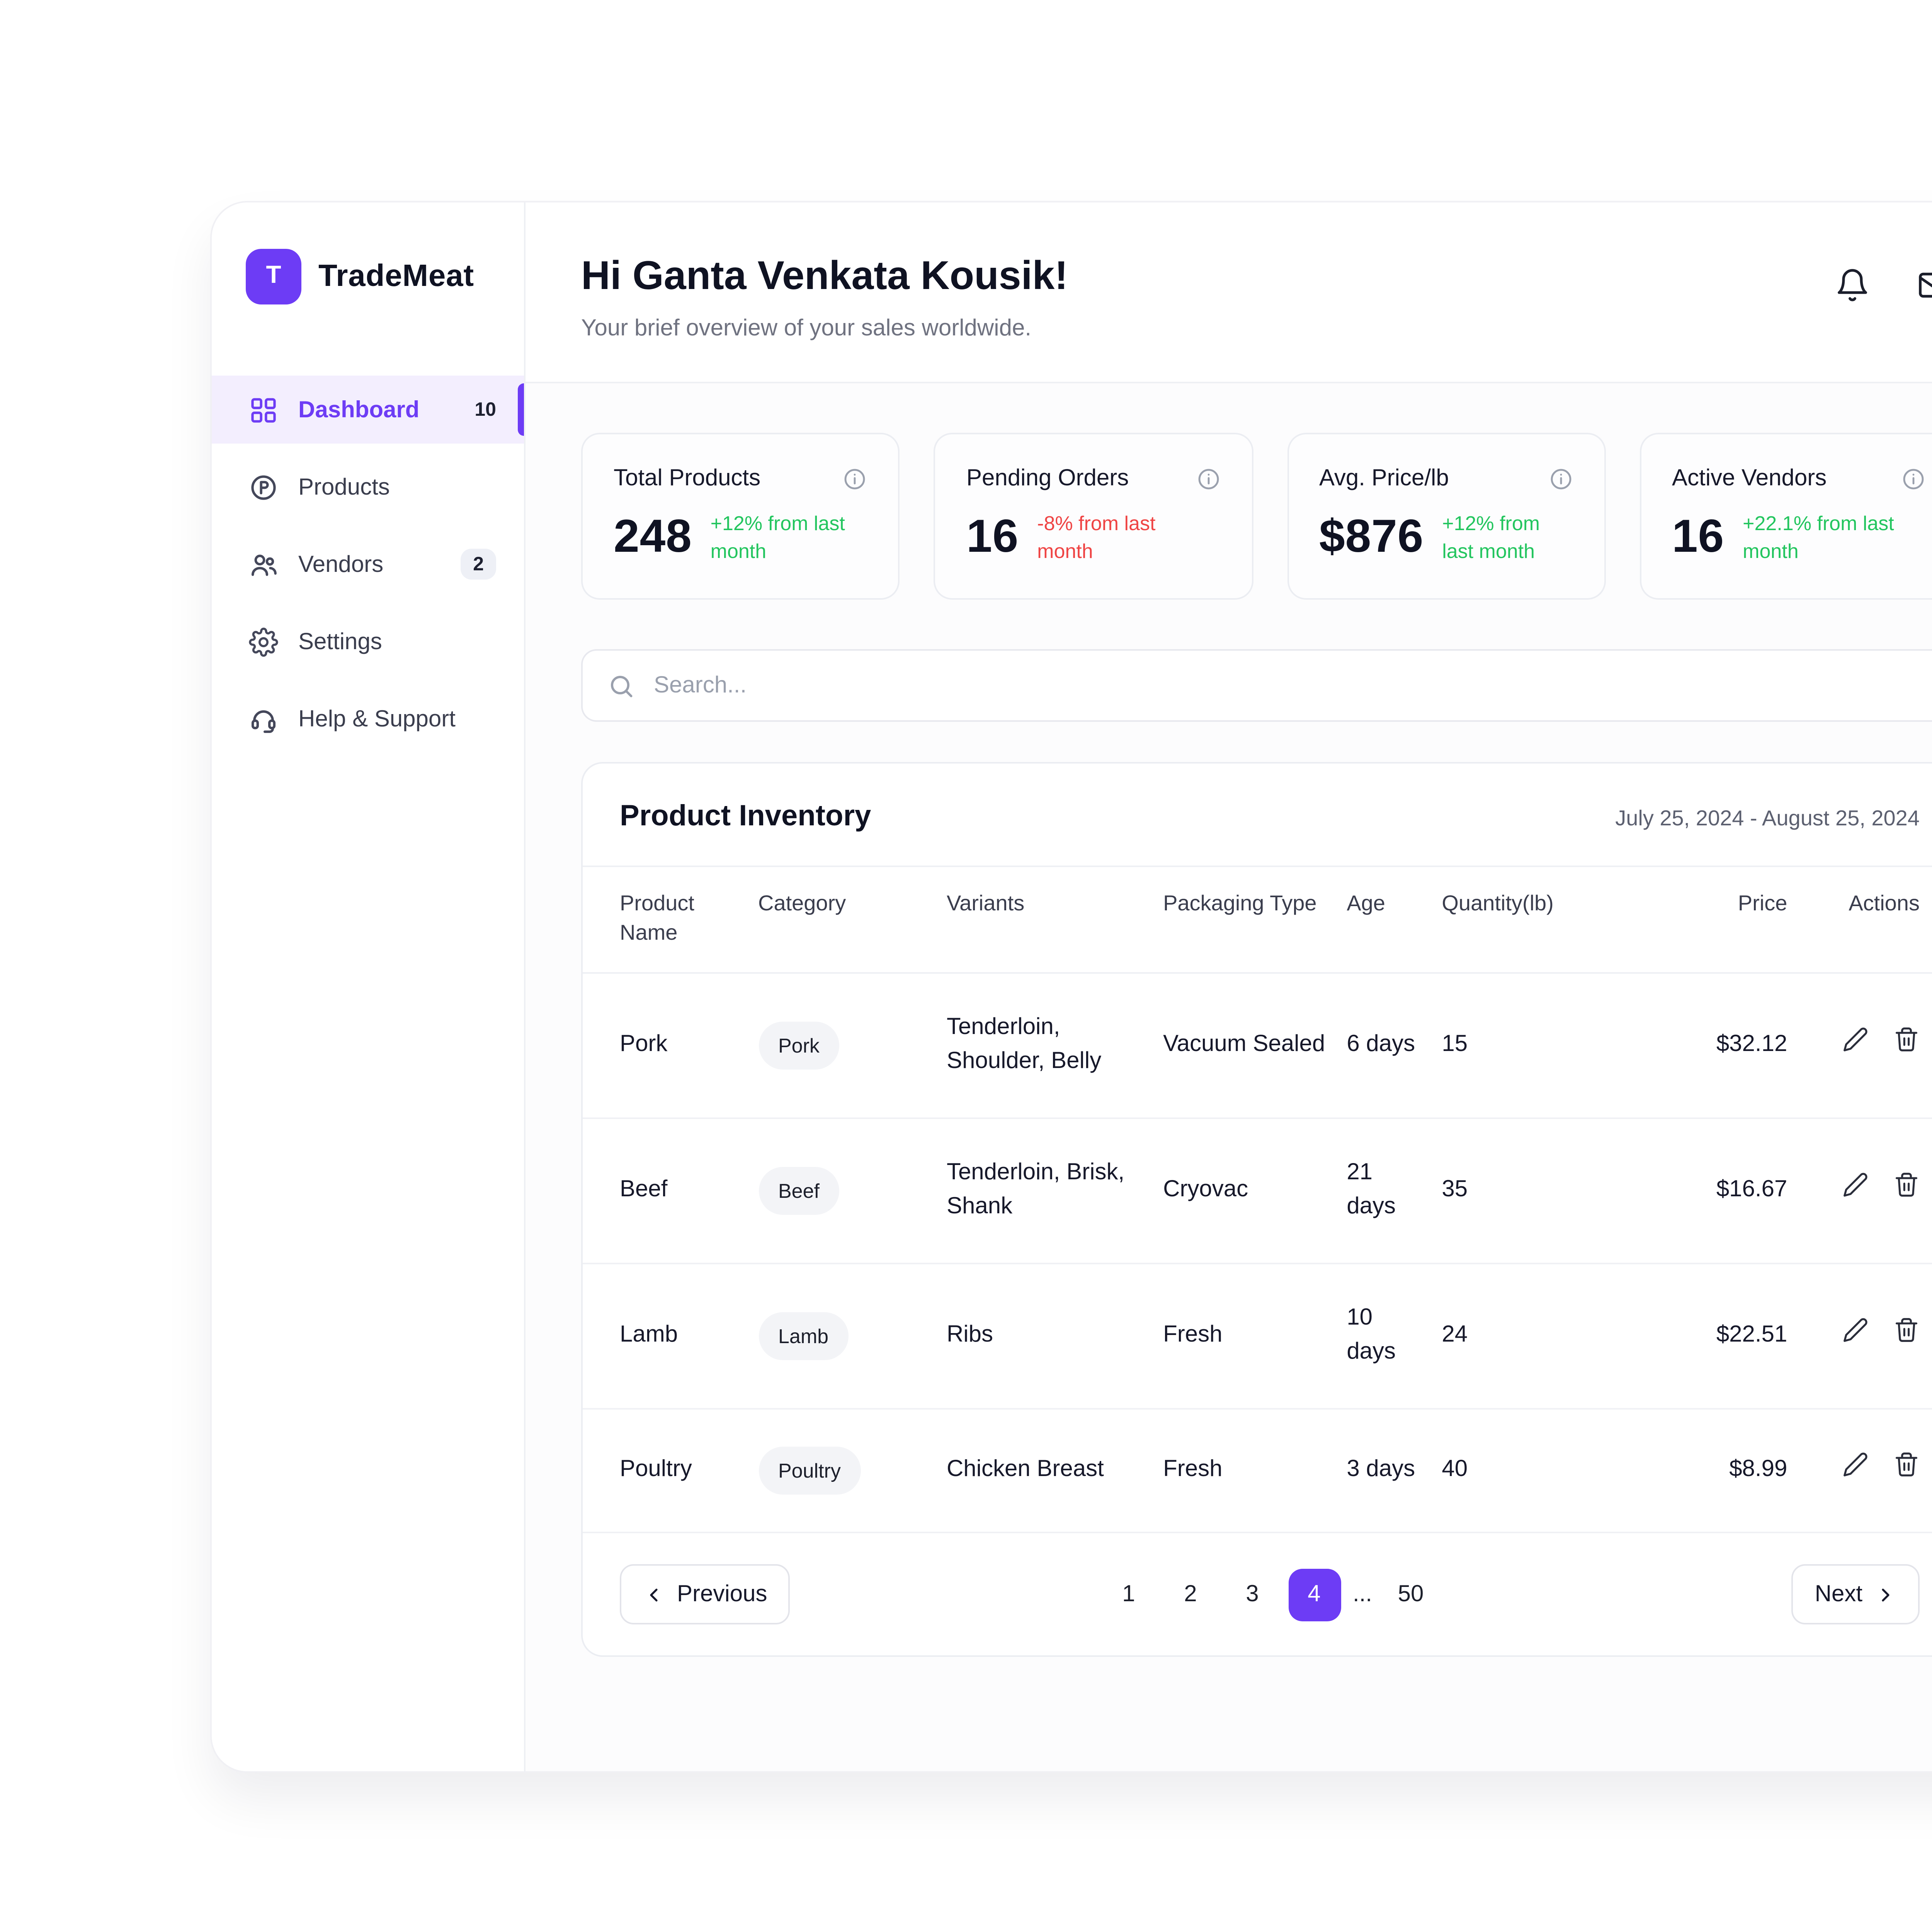  What do you see at coordinates (799, 1045) in the screenshot?
I see `category-badge: Pork` at bounding box center [799, 1045].